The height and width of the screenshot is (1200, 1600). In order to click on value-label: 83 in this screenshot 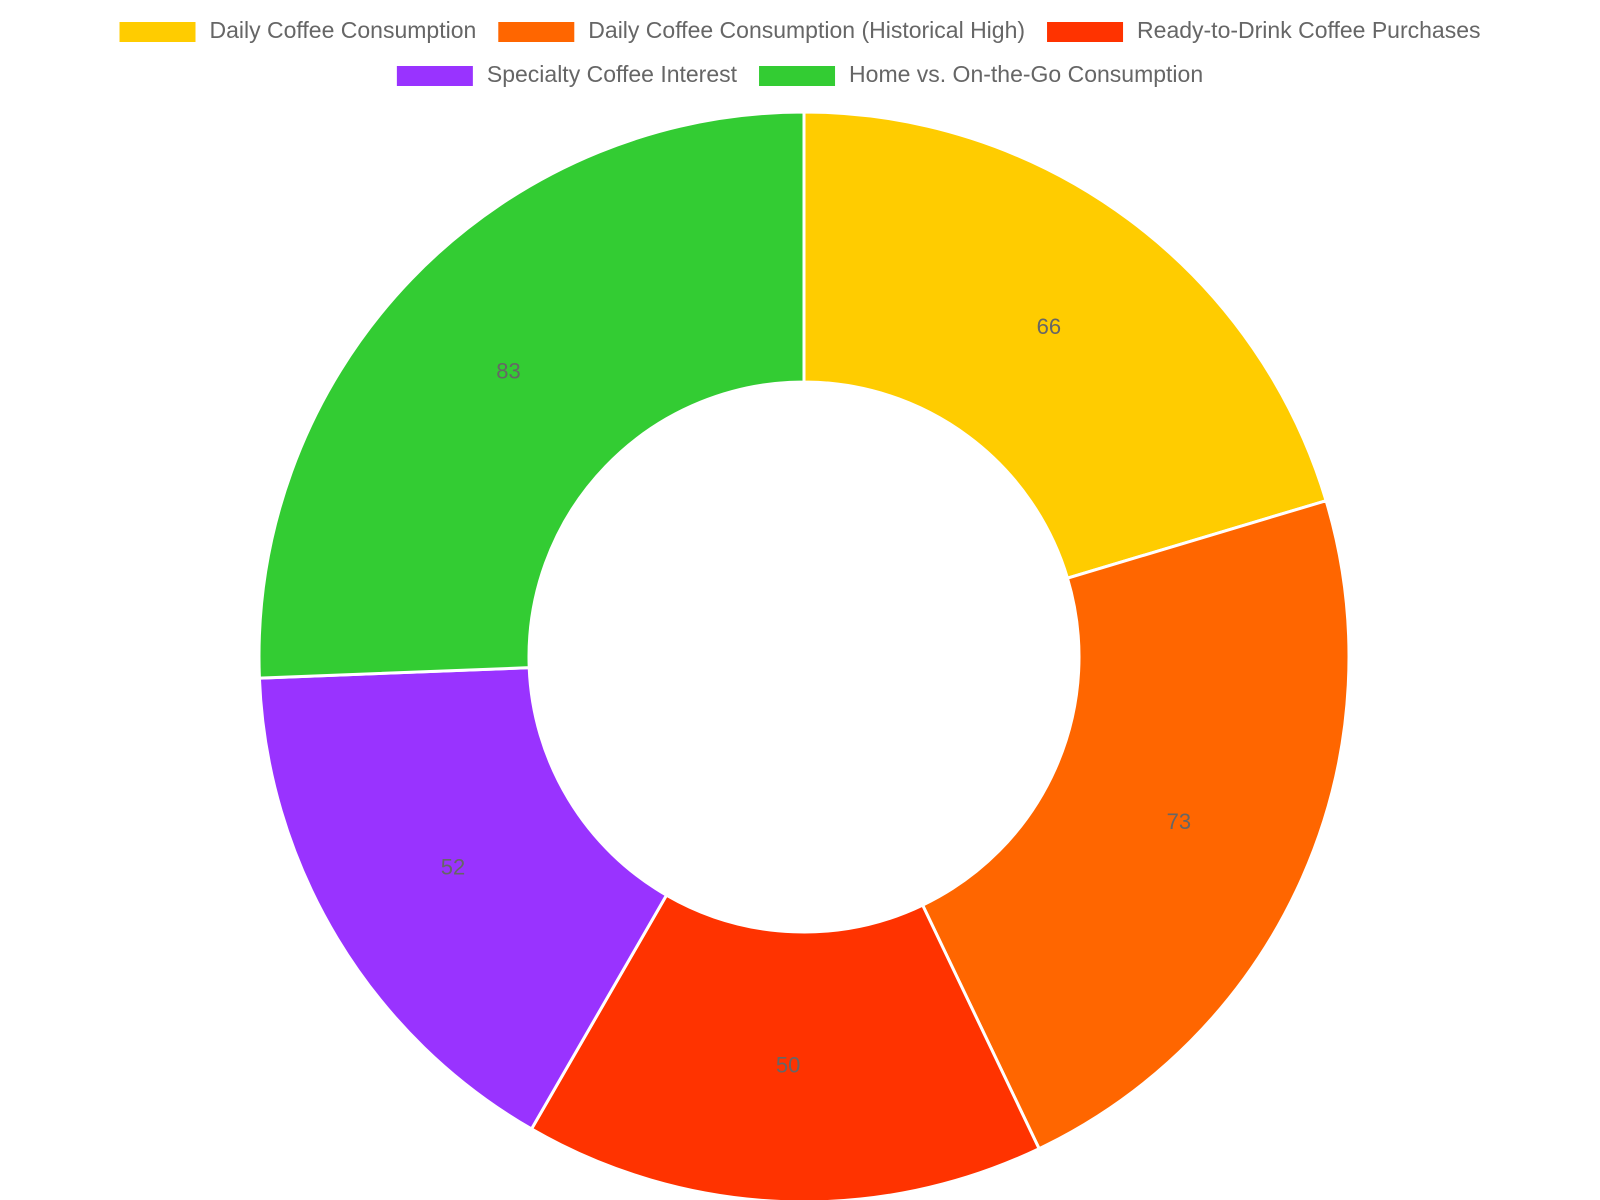, I will do `click(508, 371)`.